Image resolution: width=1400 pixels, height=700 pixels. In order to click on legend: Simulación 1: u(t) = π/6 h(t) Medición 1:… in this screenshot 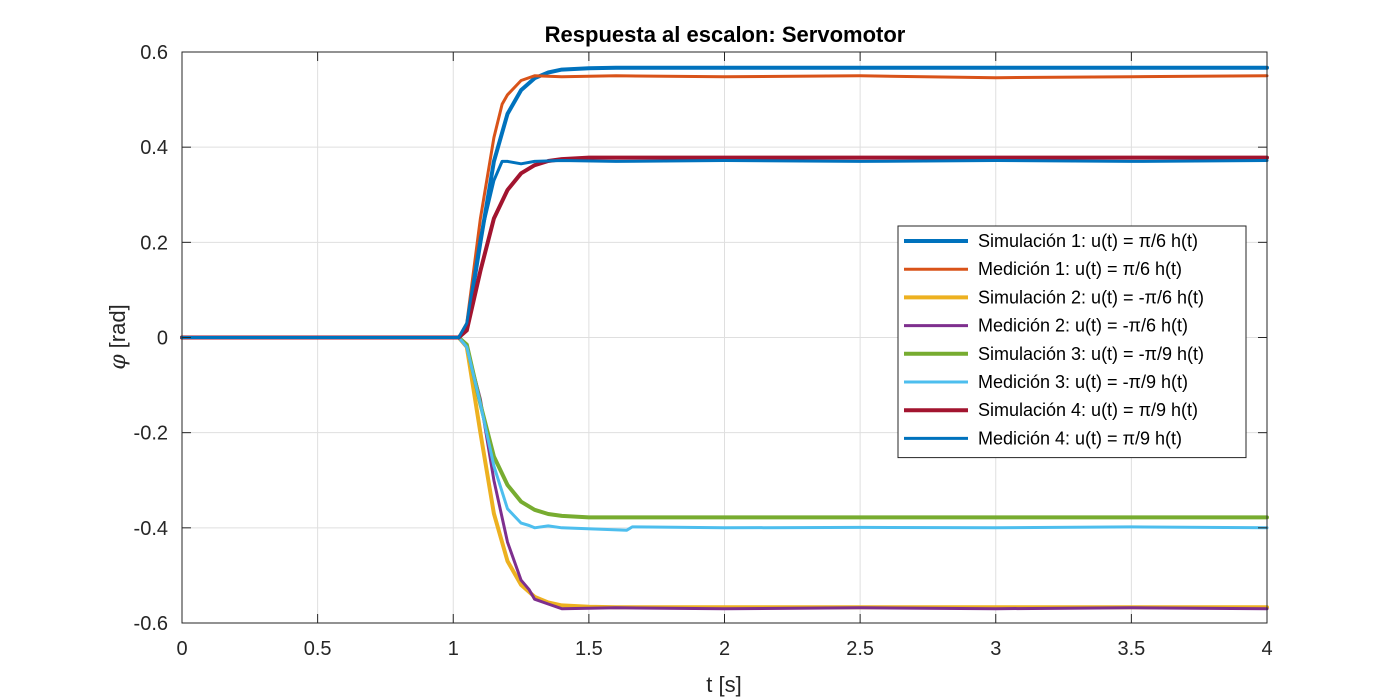, I will do `click(1072, 342)`.